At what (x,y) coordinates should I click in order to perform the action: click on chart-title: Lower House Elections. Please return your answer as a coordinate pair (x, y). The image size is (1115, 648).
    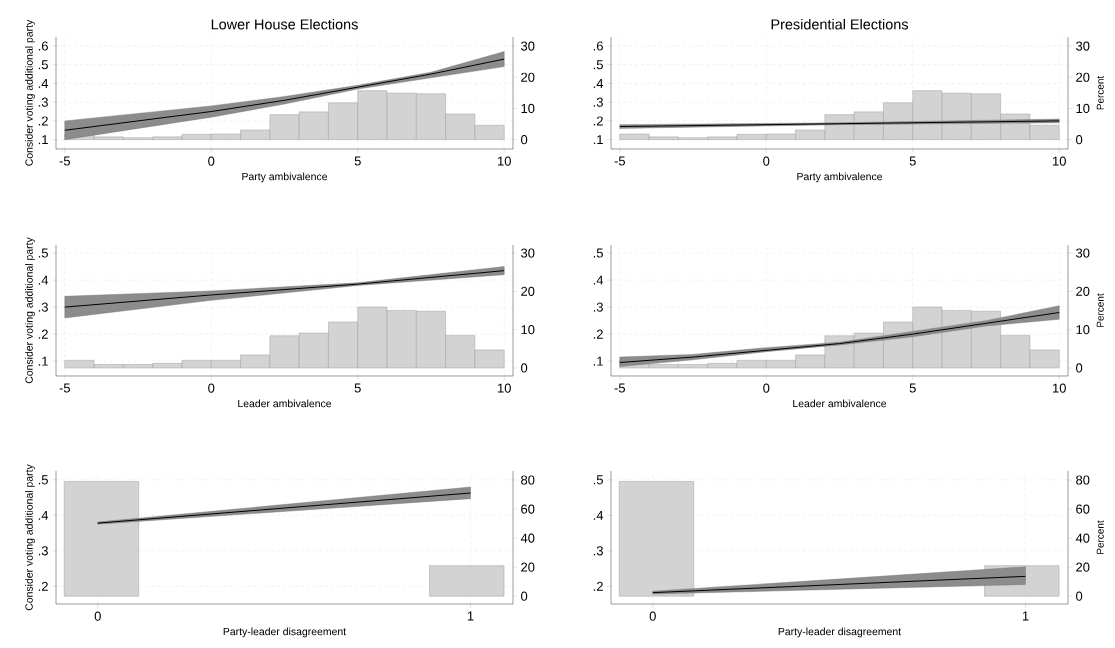
    Looking at the image, I should click on (284, 24).